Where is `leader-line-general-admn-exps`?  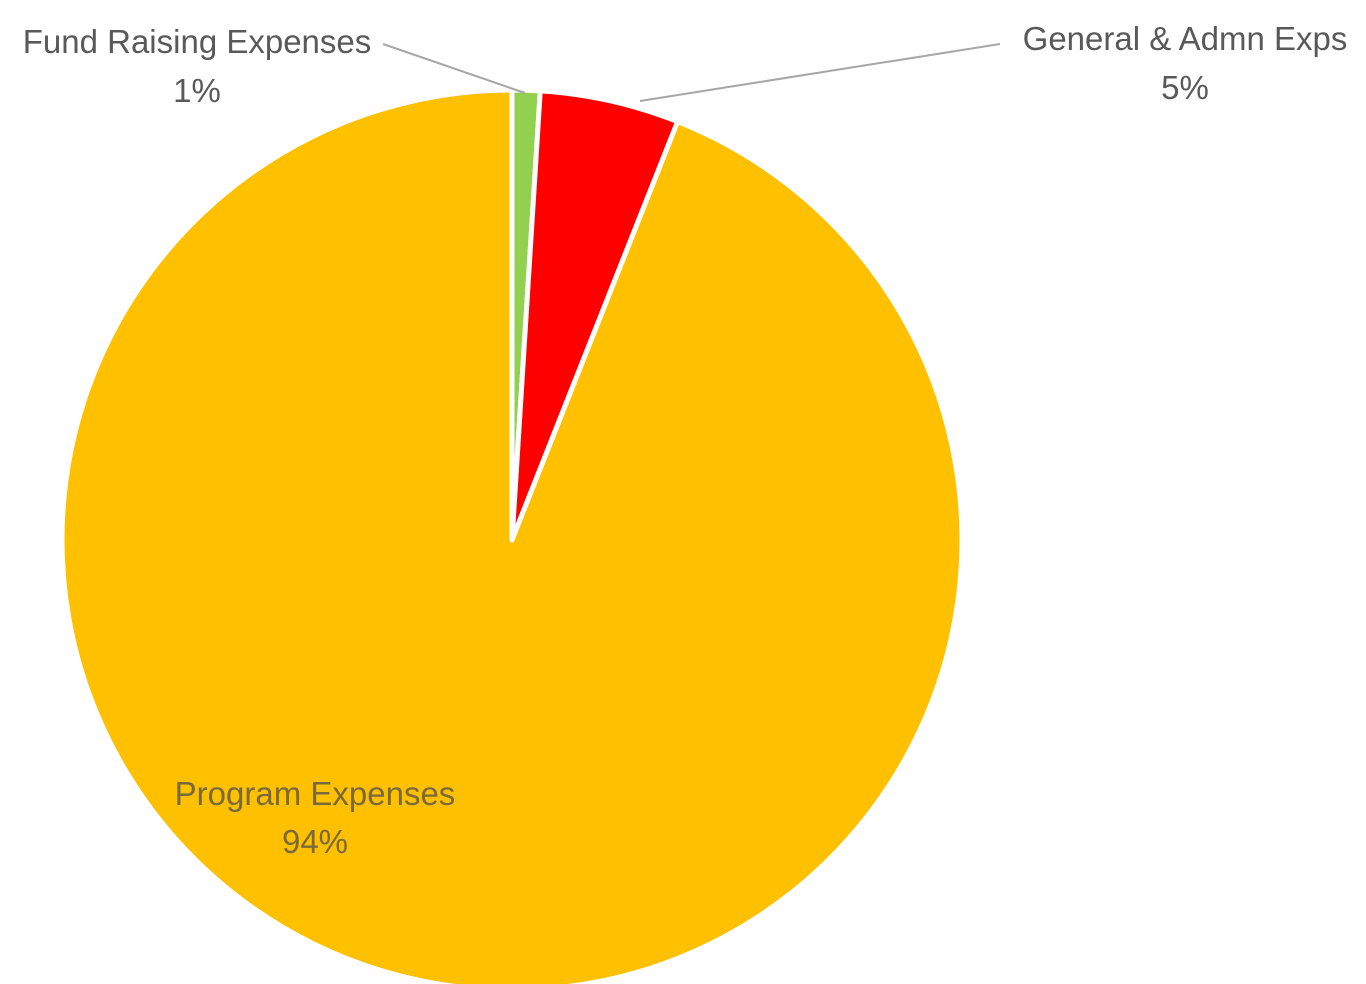 leader-line-general-admn-exps is located at coordinates (820, 72).